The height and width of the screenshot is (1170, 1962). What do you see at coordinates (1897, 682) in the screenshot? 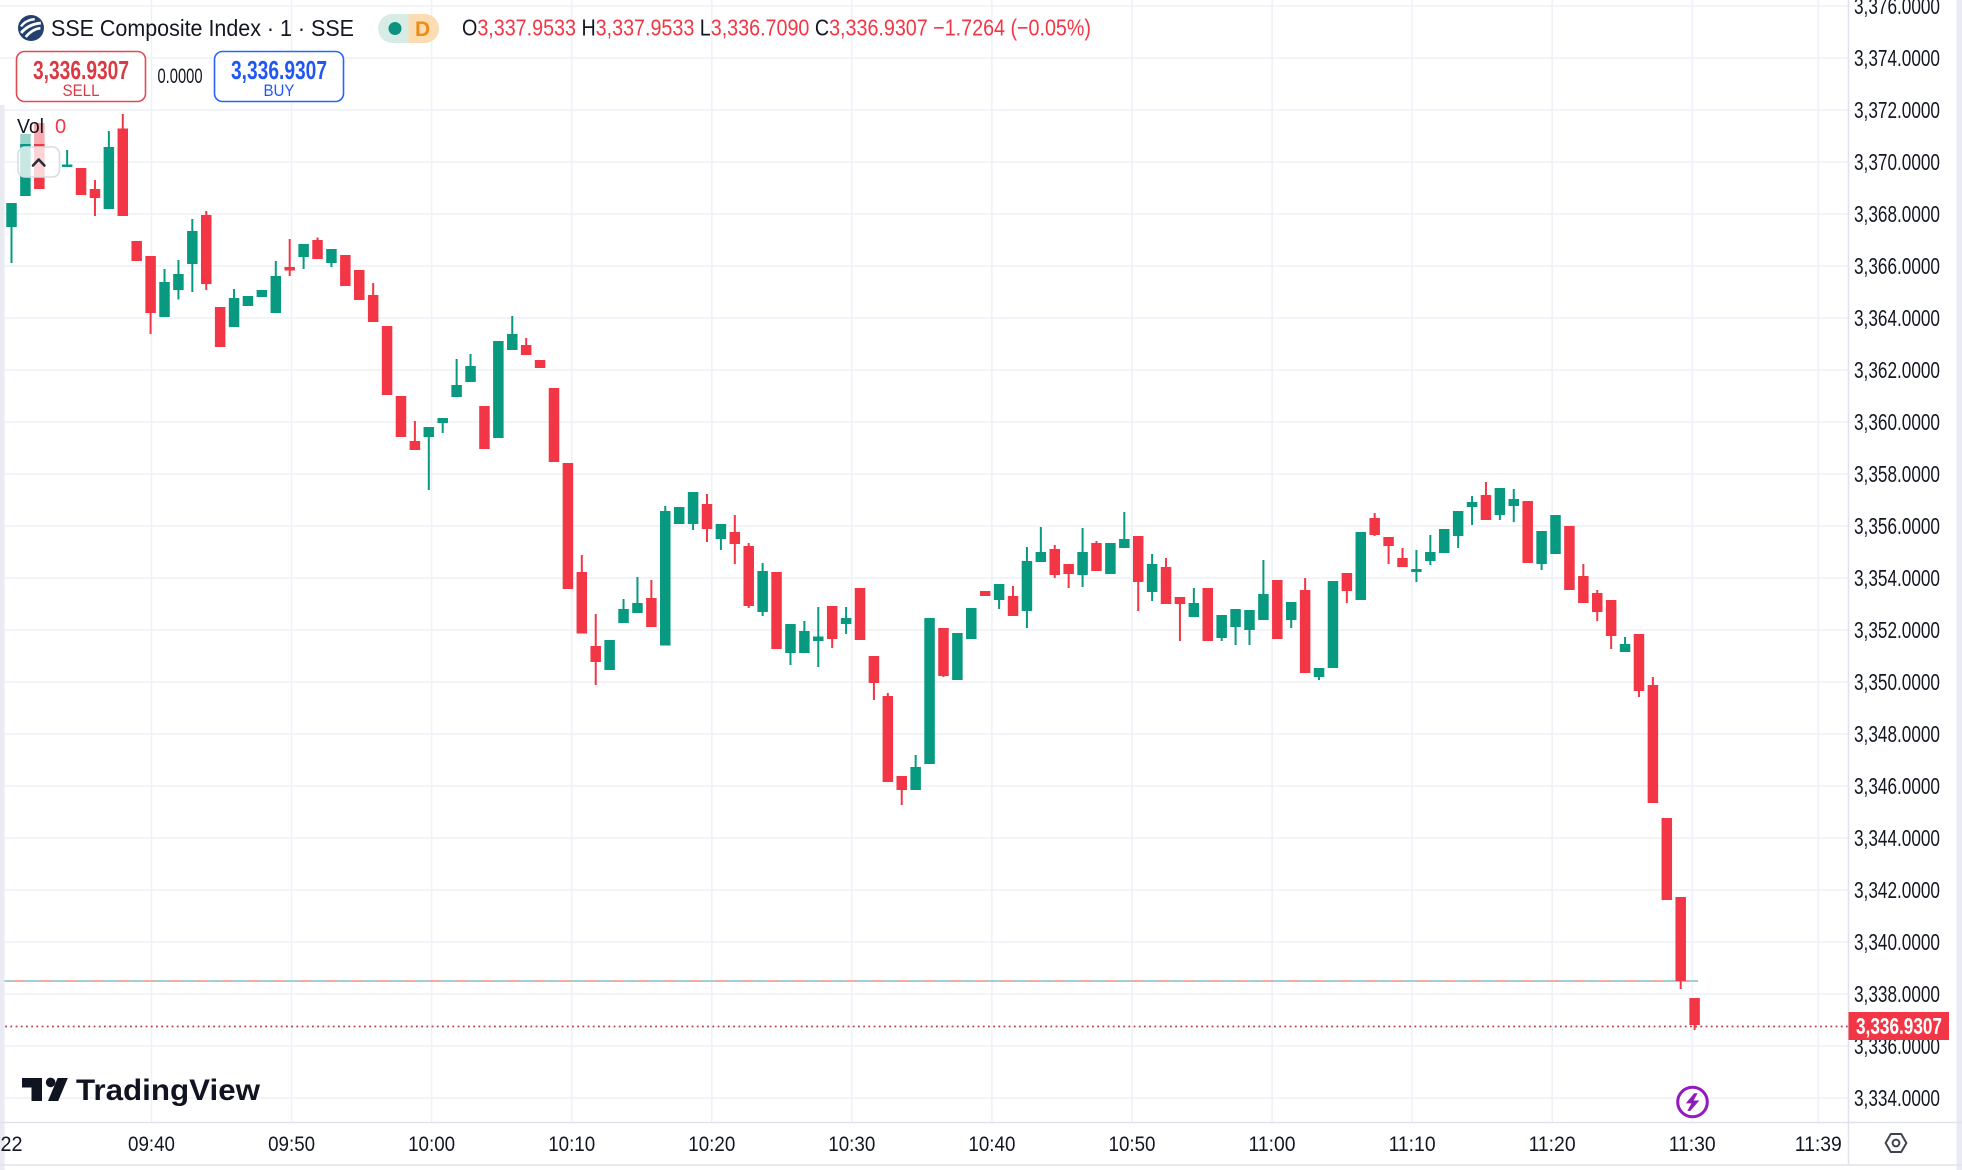
I see `svg-text: 3,350.0000` at bounding box center [1897, 682].